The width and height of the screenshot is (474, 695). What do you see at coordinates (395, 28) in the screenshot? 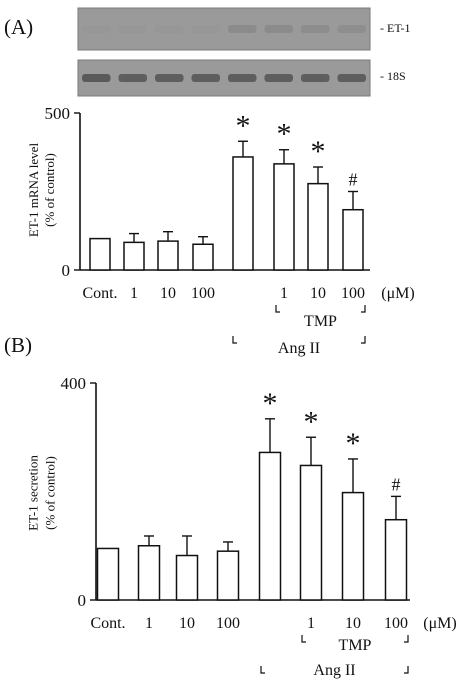
I see `blot-label: - ET-1` at bounding box center [395, 28].